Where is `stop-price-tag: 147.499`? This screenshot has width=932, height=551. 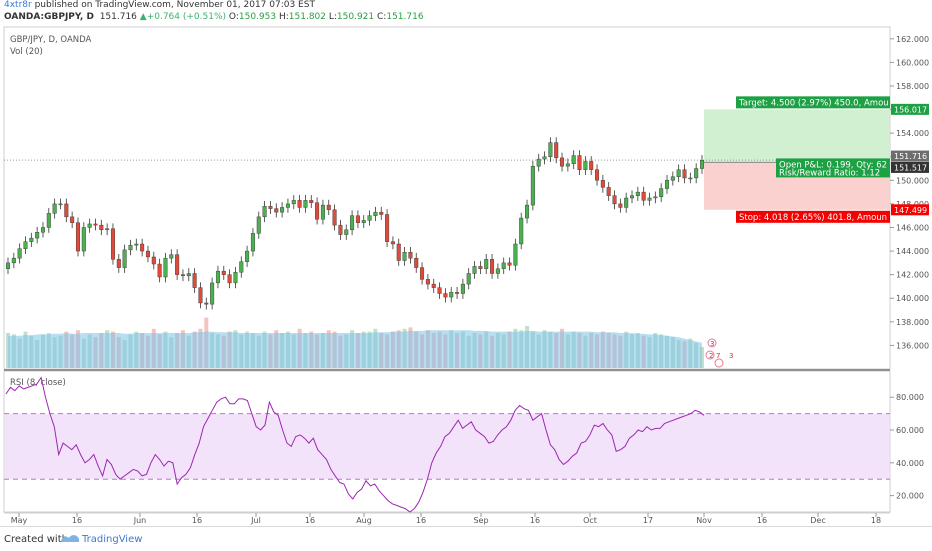 stop-price-tag: 147.499 is located at coordinates (910, 210).